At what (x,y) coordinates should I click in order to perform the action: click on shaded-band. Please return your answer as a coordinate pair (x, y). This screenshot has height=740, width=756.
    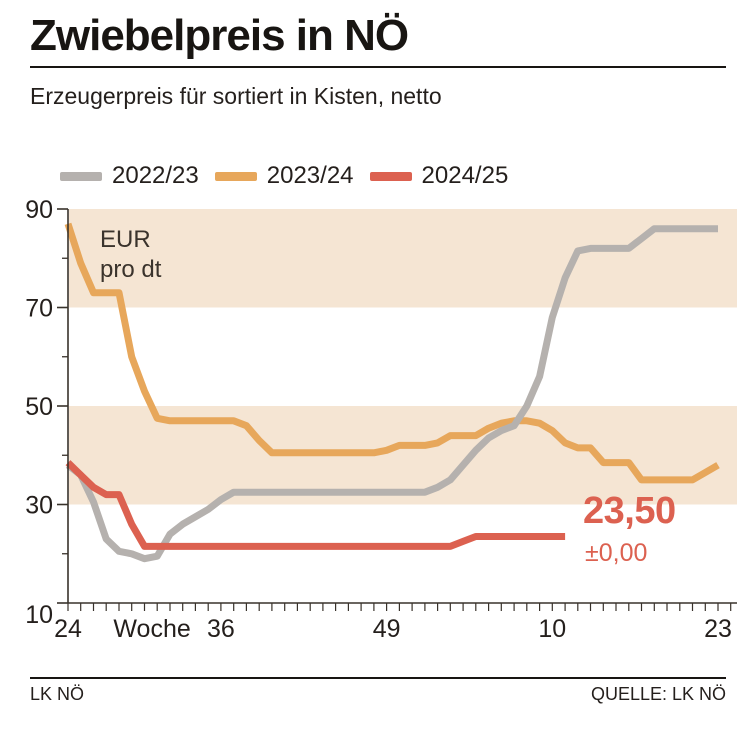
    Looking at the image, I should click on (403, 258).